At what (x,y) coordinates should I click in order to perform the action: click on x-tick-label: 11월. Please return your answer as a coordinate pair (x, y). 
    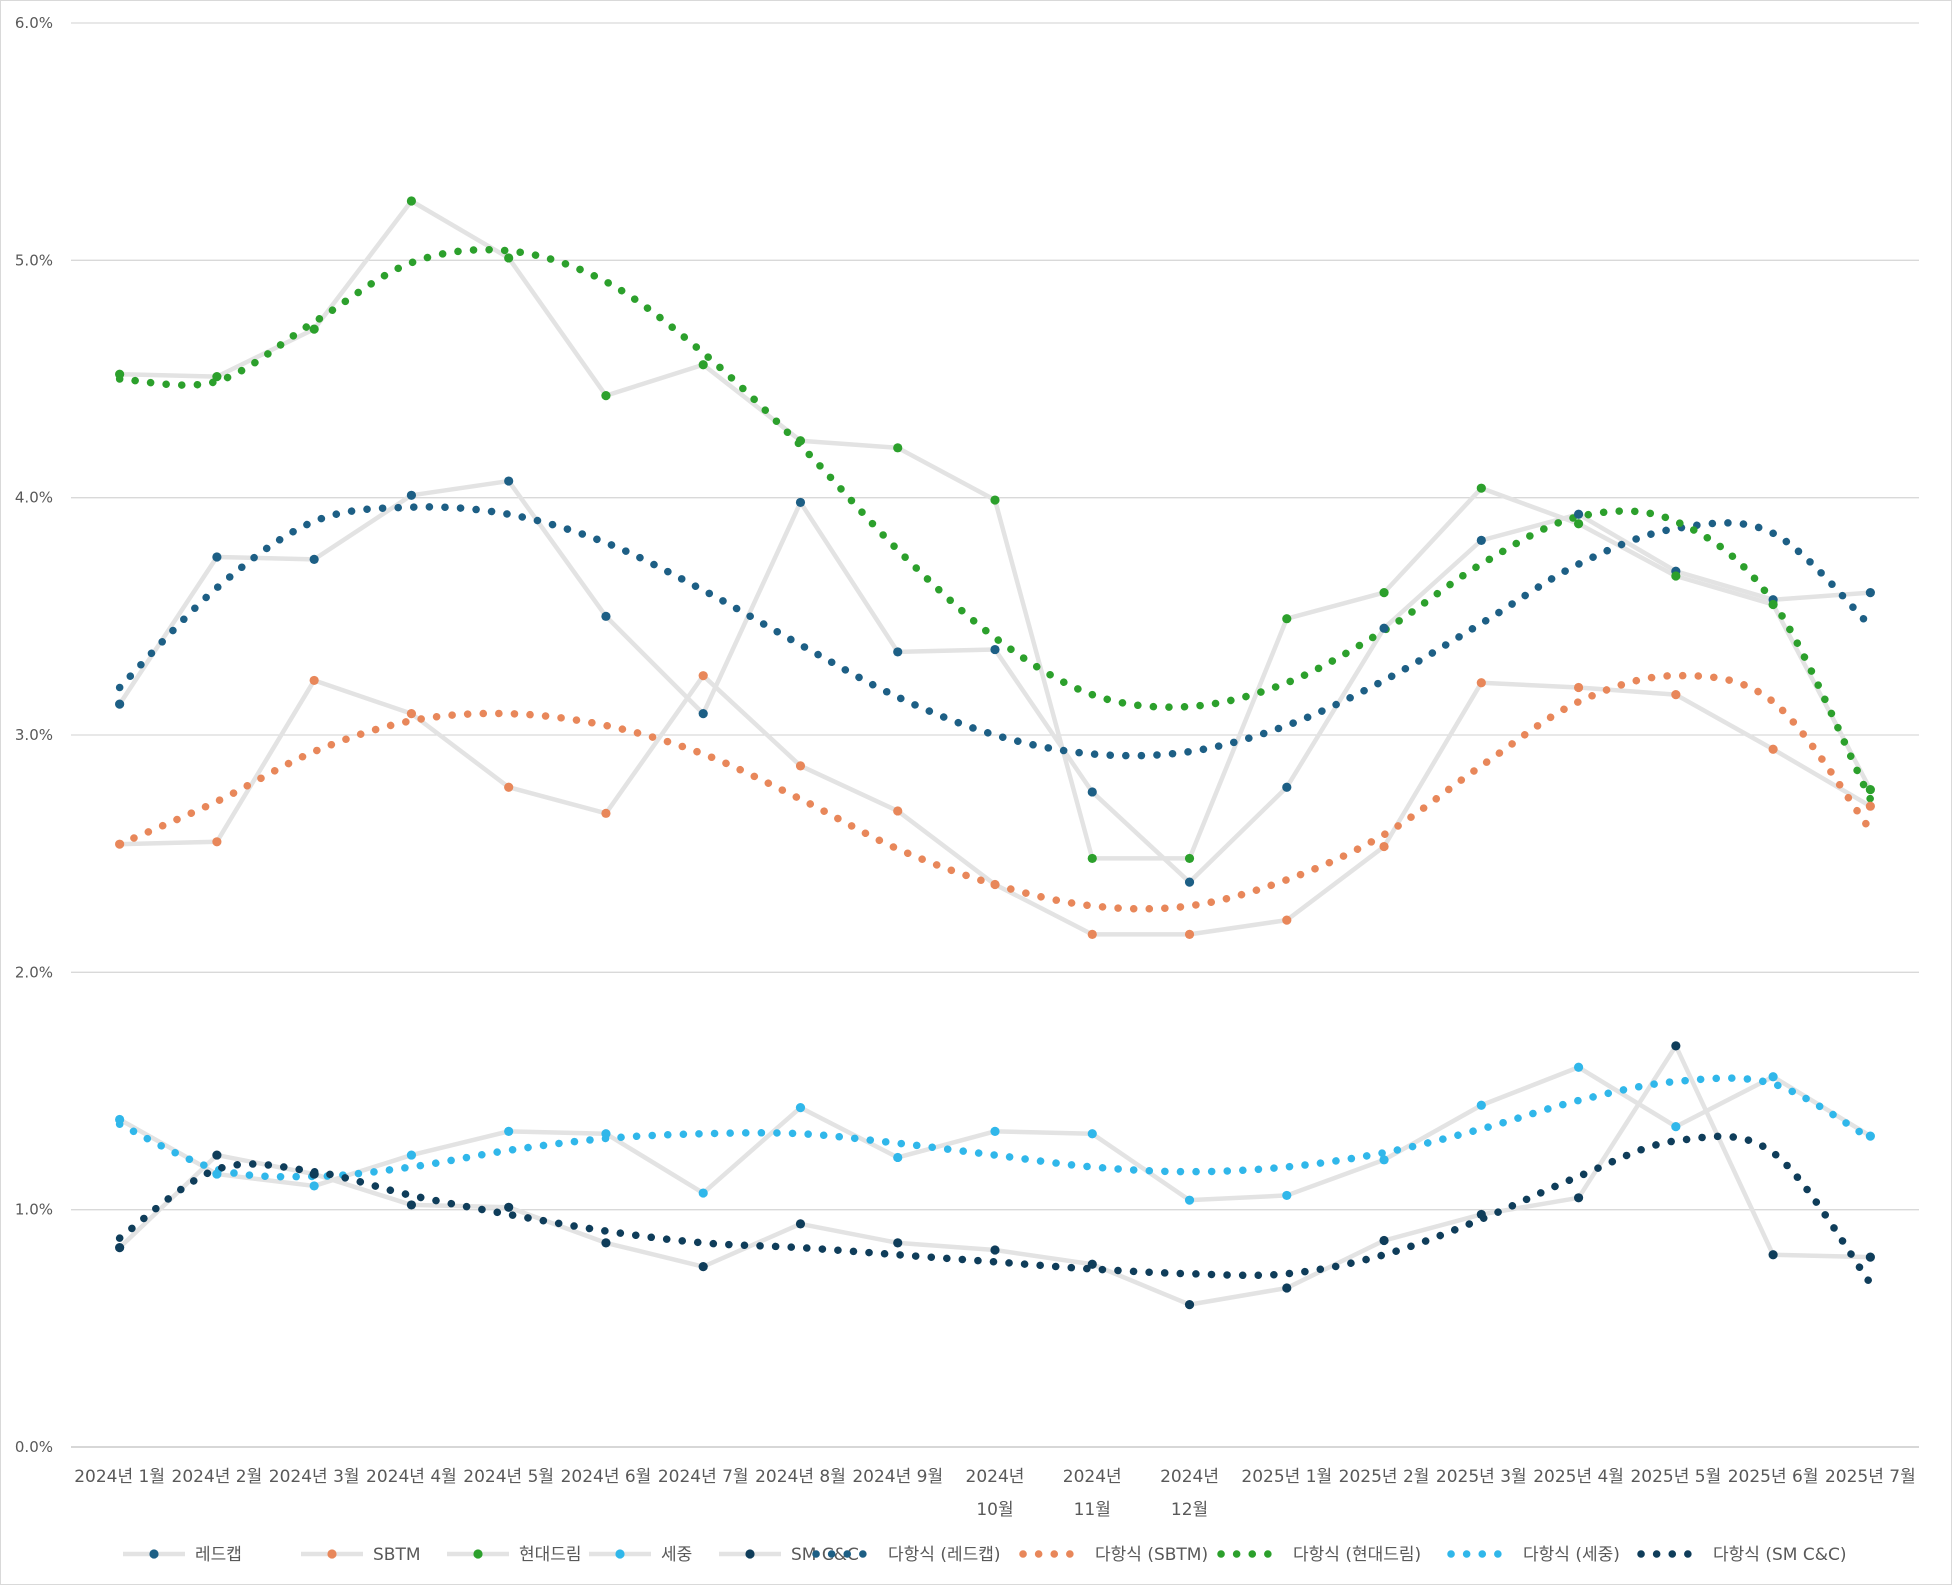
    Looking at the image, I should click on (1092, 1510).